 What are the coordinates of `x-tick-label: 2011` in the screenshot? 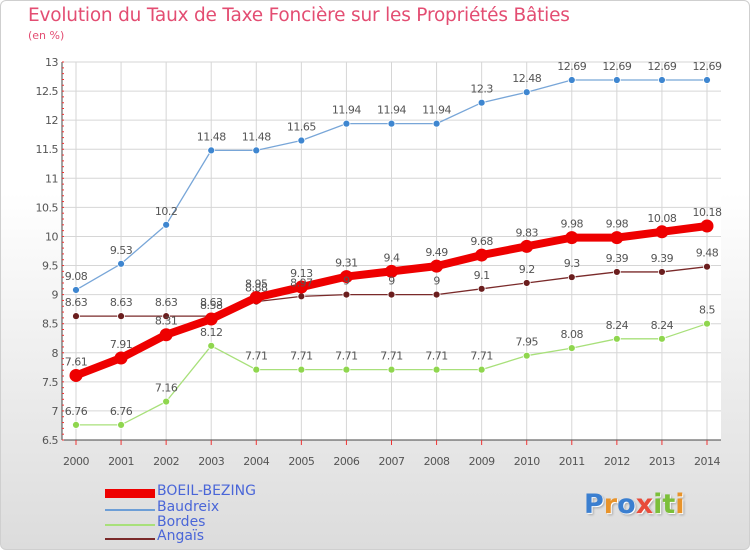 It's located at (572, 461).